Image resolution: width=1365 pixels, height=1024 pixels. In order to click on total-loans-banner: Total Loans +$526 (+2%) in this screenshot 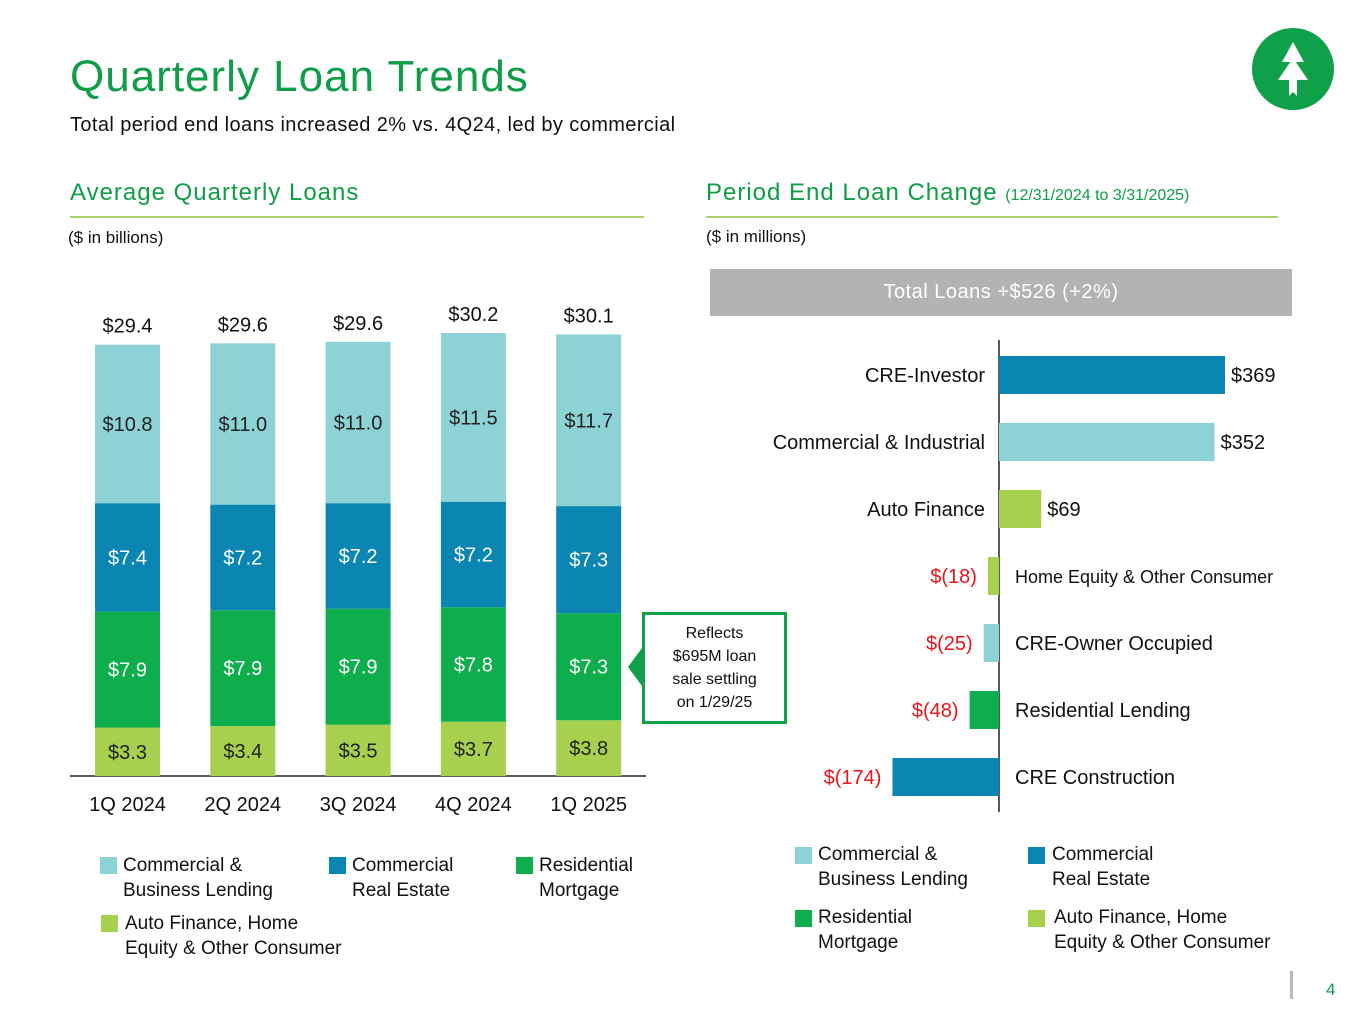, I will do `click(1001, 292)`.